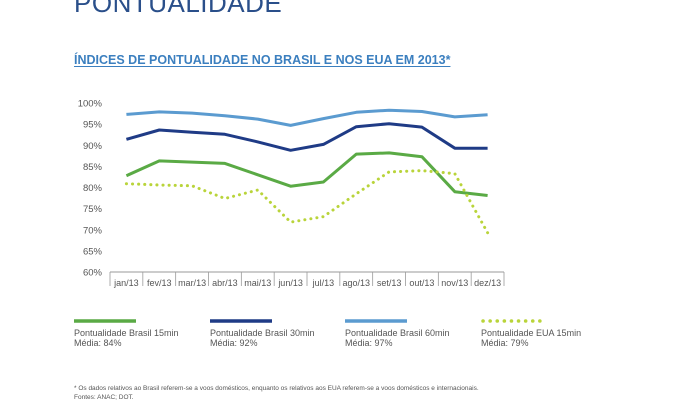 The image size is (680, 419). Describe the element at coordinates (93, 273) in the screenshot. I see `y-tick-label: 60%` at that location.